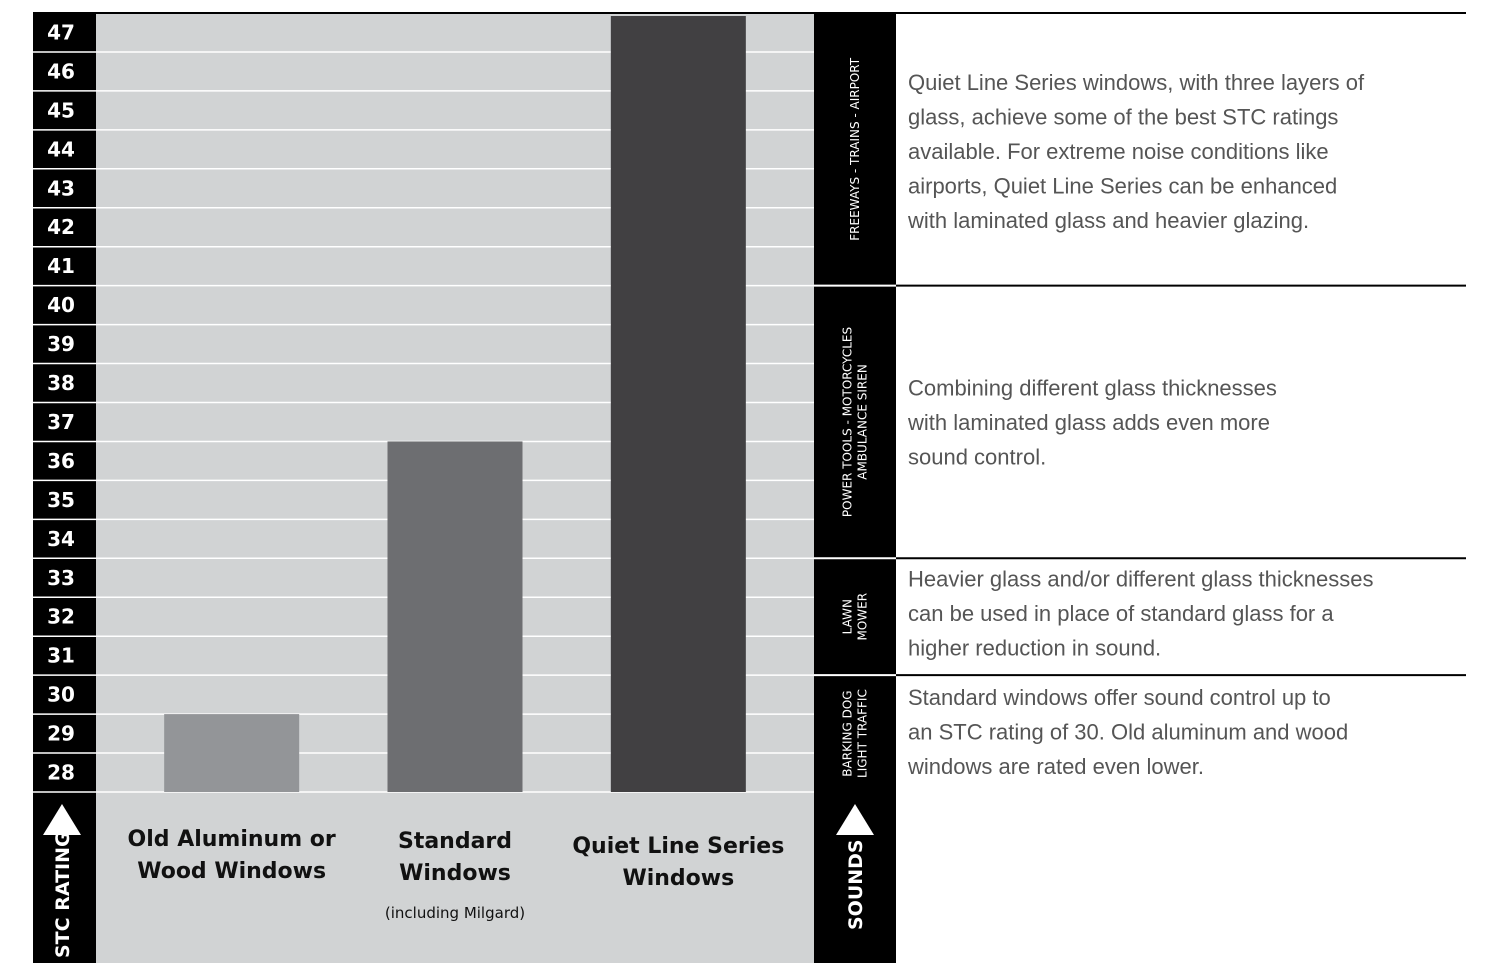  I want to click on y-tick-label: 38, so click(61, 383).